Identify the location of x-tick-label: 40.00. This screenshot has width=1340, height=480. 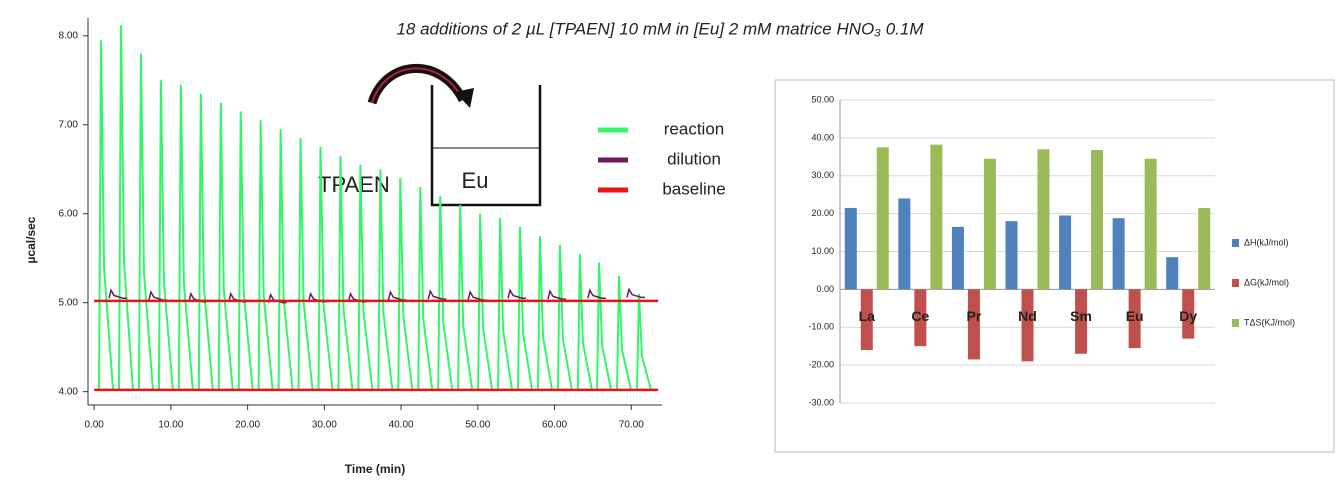
(401, 425).